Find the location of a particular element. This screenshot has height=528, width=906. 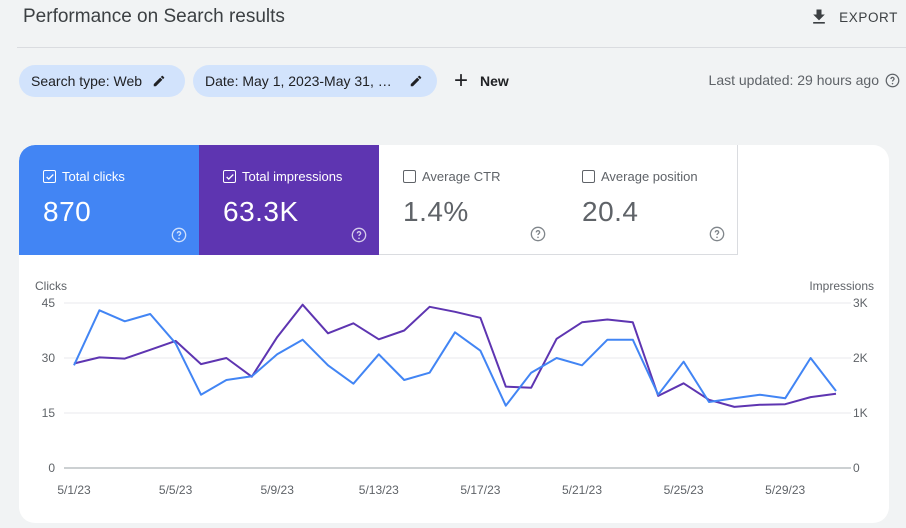

search-type-label: Search type: Web is located at coordinates (87, 81).